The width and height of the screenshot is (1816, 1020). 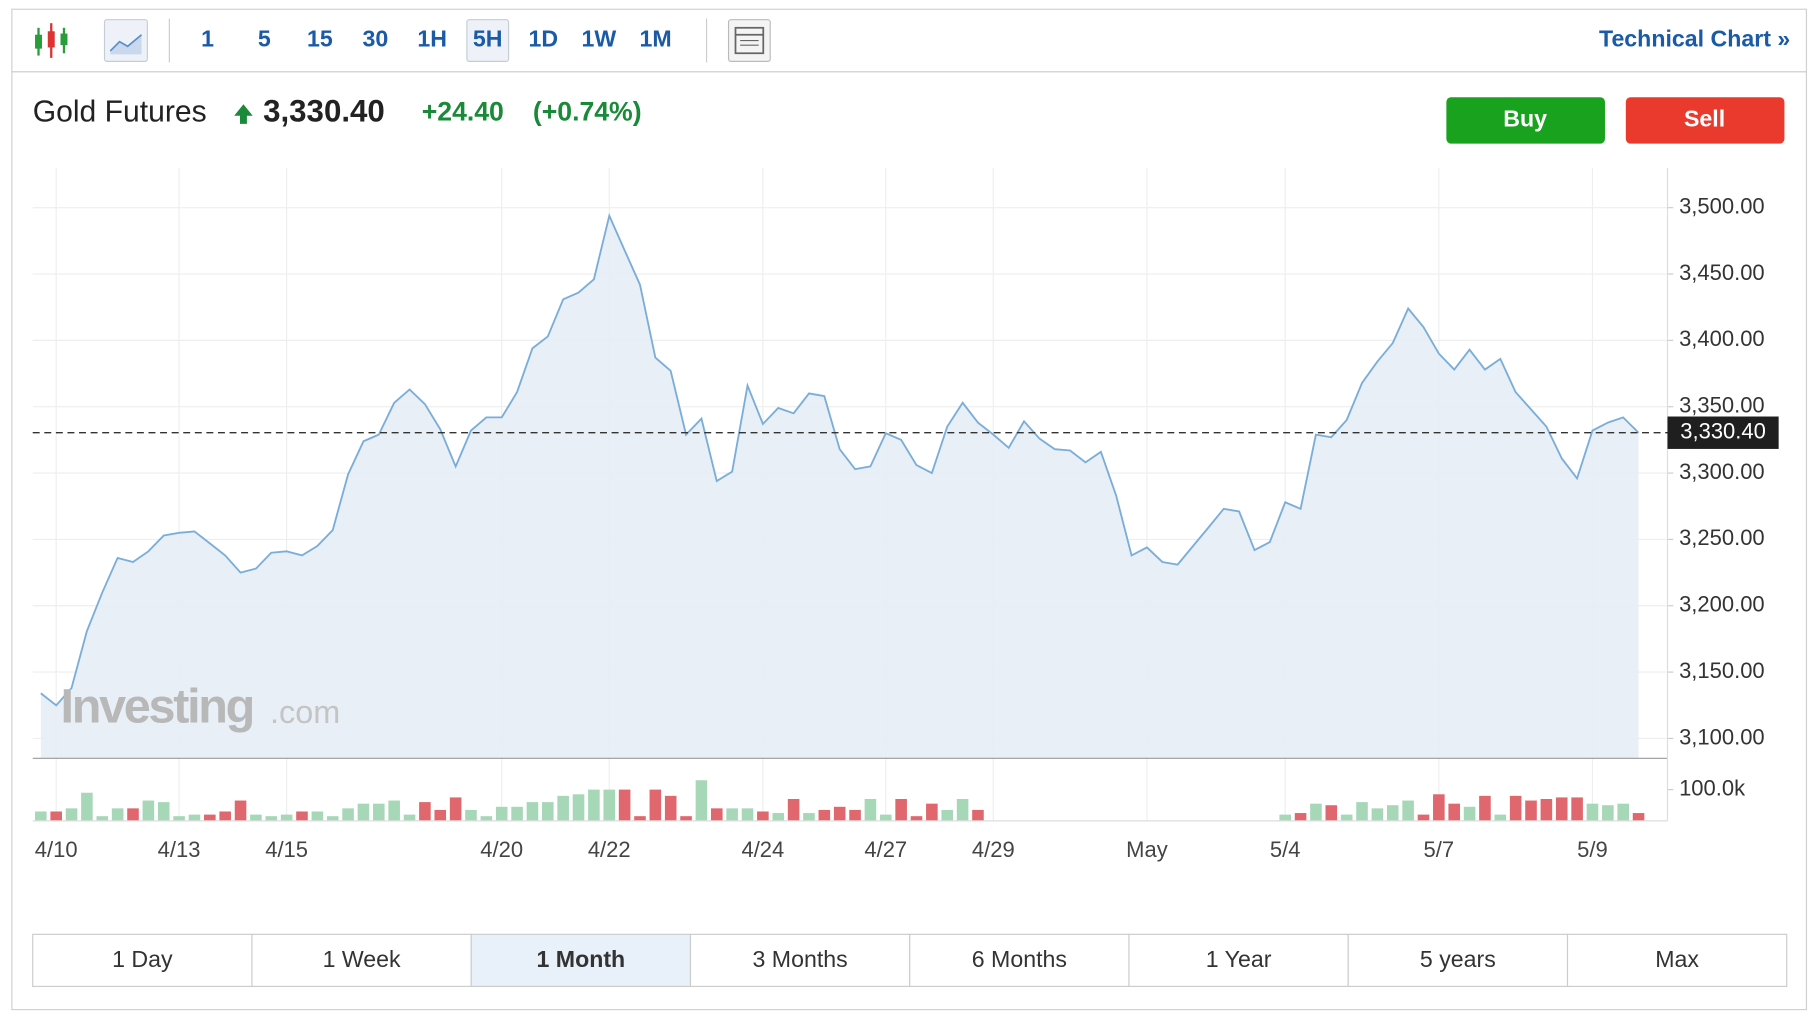 I want to click on x-tick-label: 5/4, so click(x=1285, y=849).